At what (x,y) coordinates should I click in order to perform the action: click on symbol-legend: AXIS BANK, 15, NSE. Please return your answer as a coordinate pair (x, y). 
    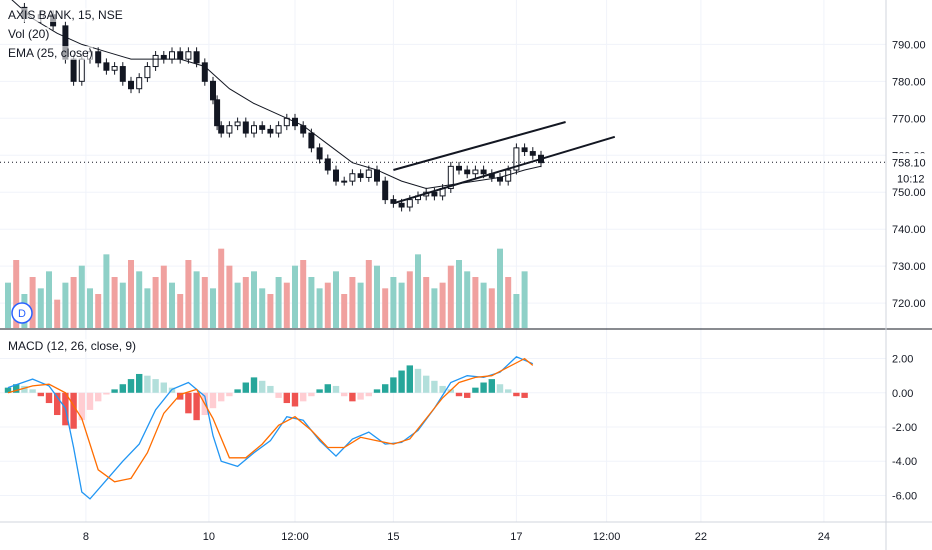
    Looking at the image, I should click on (65, 15).